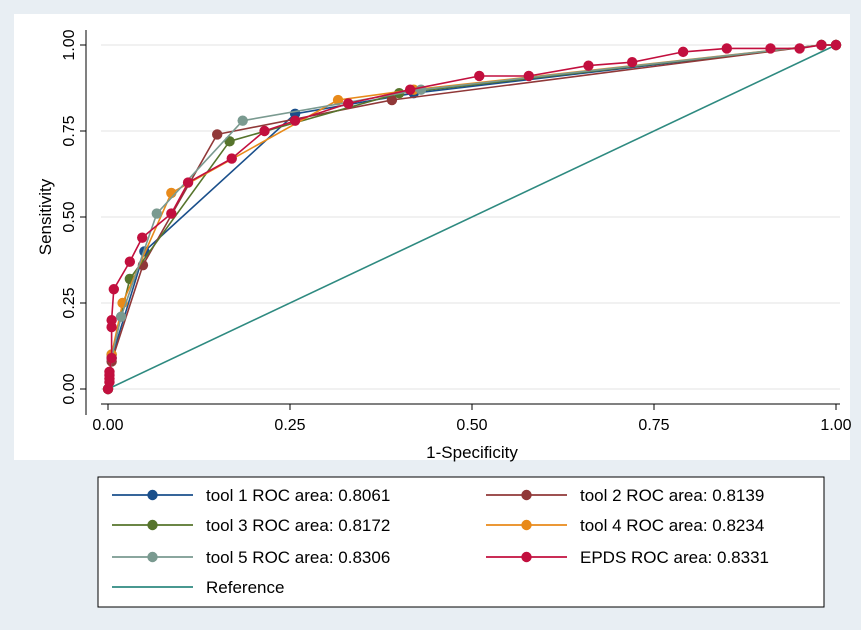 This screenshot has height=630, width=861. I want to click on legend-label-3: tool 4 ROC area: 0.8234, so click(672, 525).